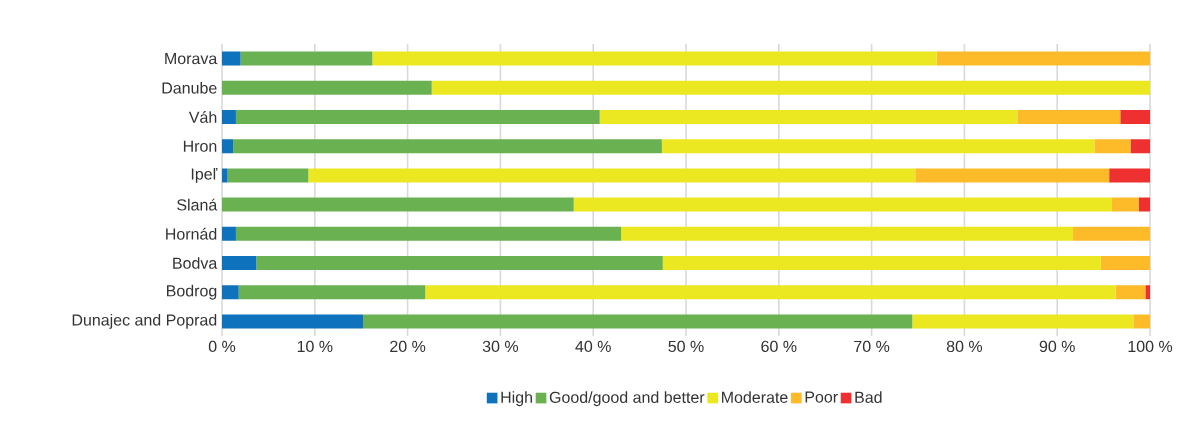 The height and width of the screenshot is (428, 1184). I want to click on x-tick-label: 40 %, so click(593, 346).